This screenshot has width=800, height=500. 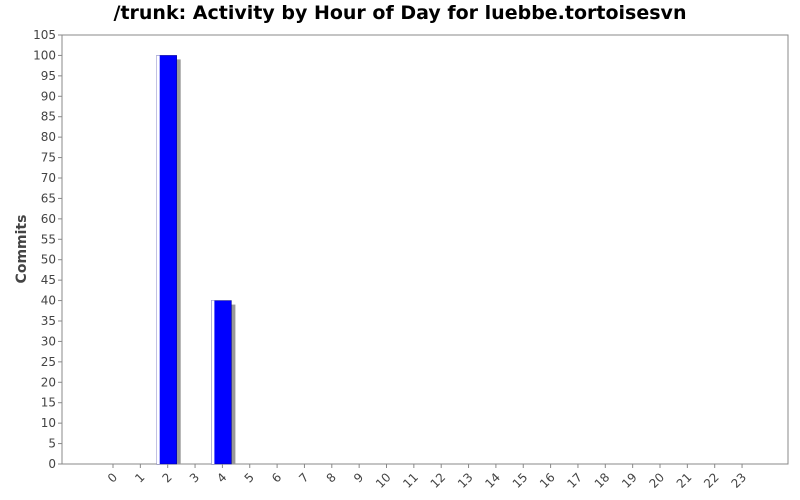 What do you see at coordinates (139, 477) in the screenshot?
I see `x-tick-label: 1` at bounding box center [139, 477].